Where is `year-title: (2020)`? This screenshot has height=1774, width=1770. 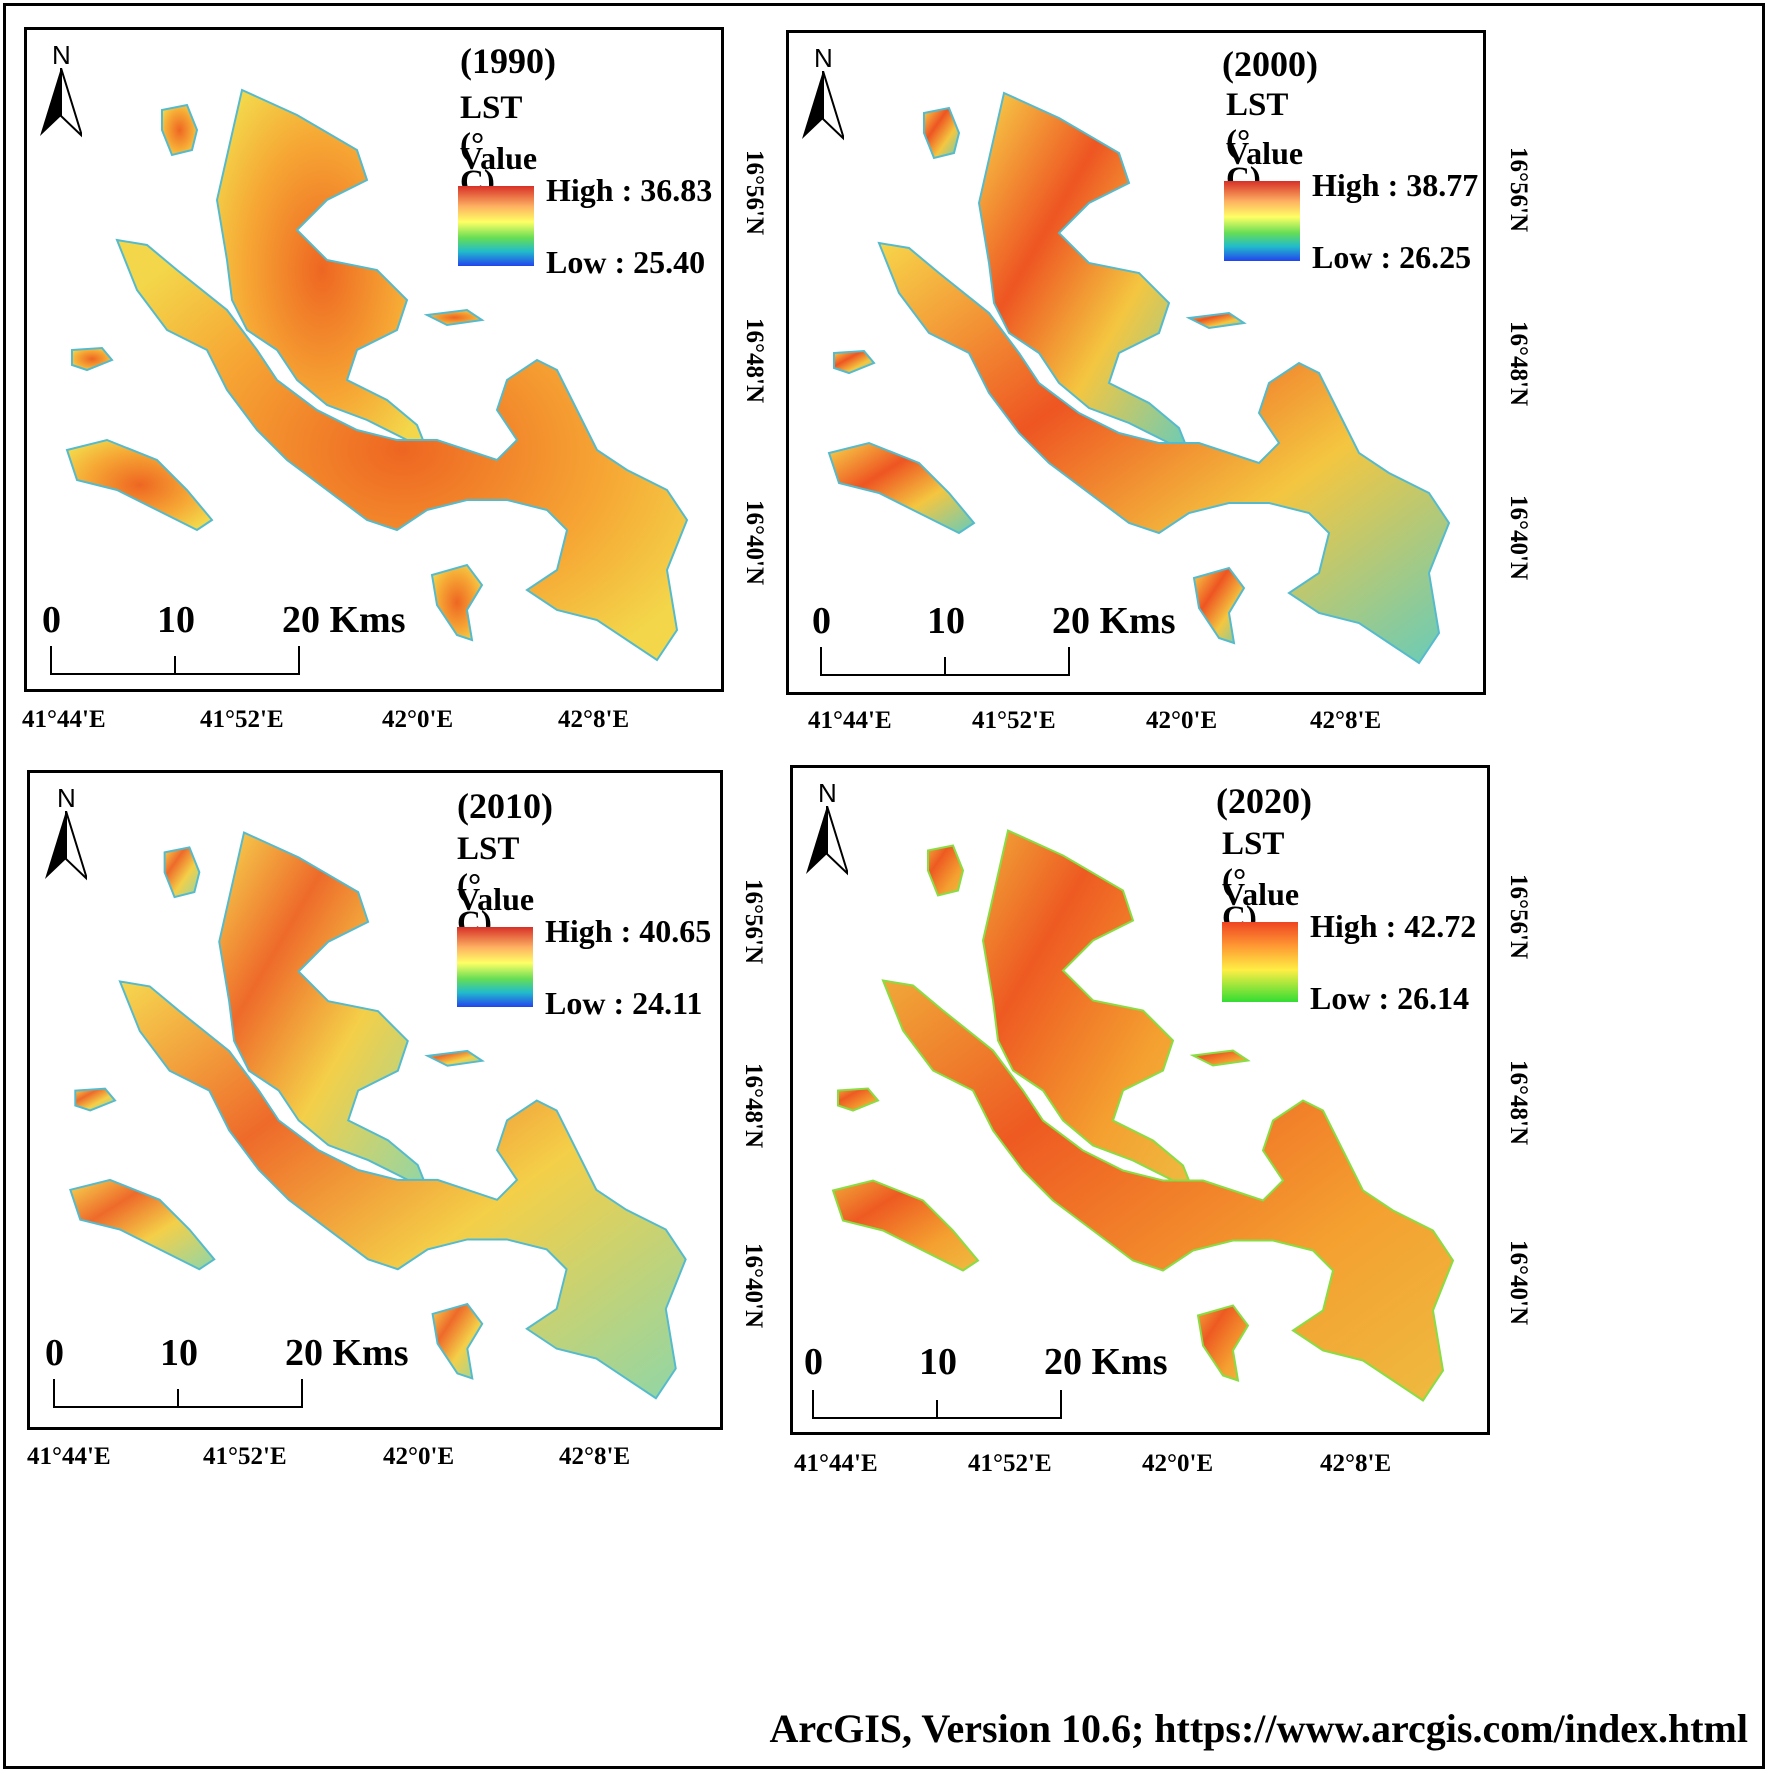 year-title: (2020) is located at coordinates (1264, 801).